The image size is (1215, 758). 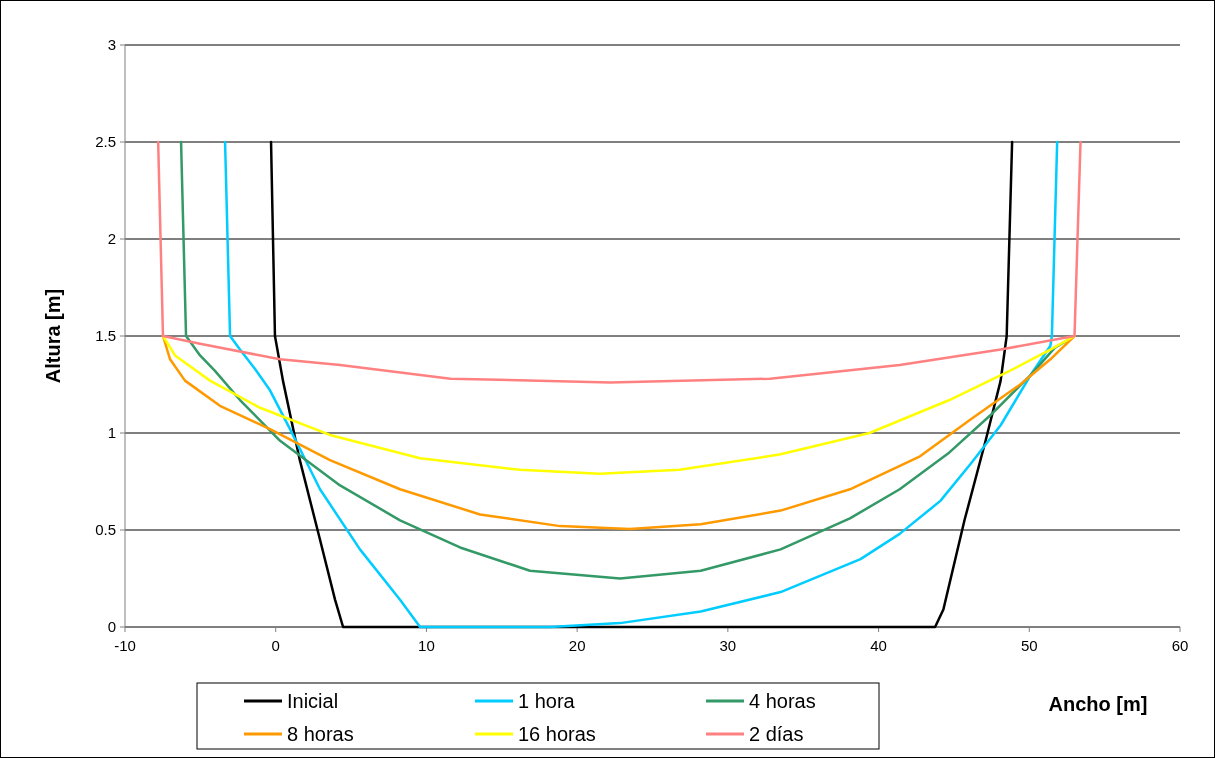 What do you see at coordinates (125, 645) in the screenshot?
I see `x-tick-label: -10` at bounding box center [125, 645].